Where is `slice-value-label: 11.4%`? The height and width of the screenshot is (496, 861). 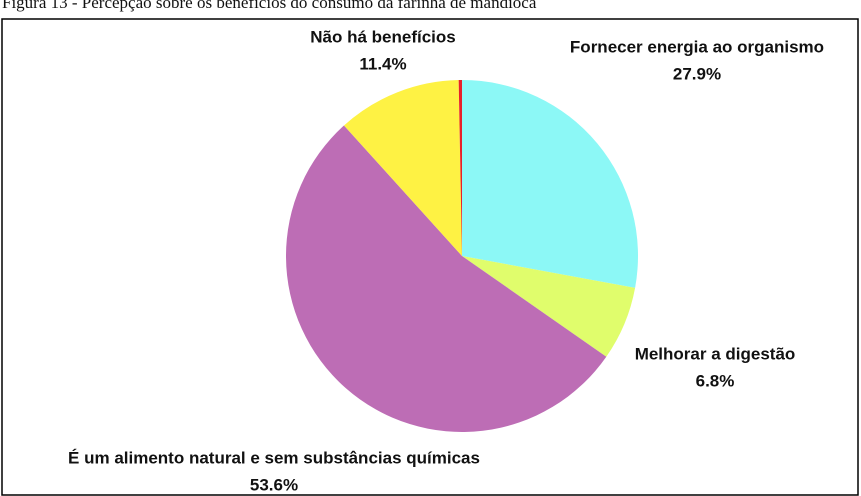 slice-value-label: 11.4% is located at coordinates (382, 63).